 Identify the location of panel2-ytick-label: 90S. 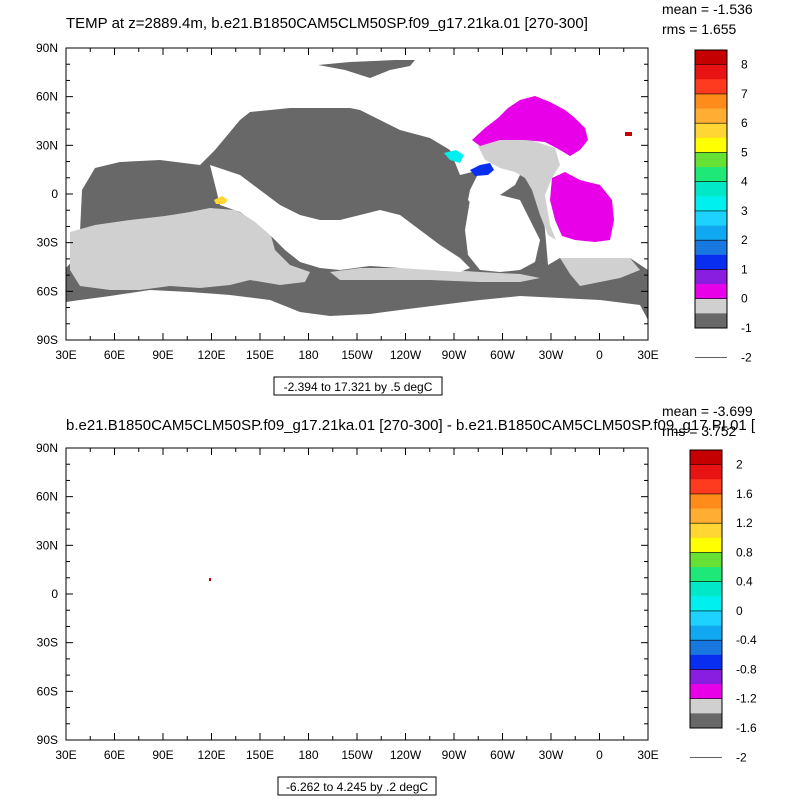
(47, 740).